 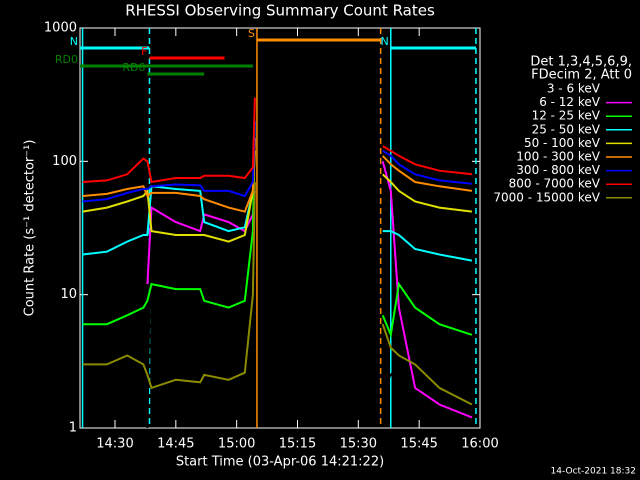 I want to click on flag-label: RD6, so click(x=133, y=67).